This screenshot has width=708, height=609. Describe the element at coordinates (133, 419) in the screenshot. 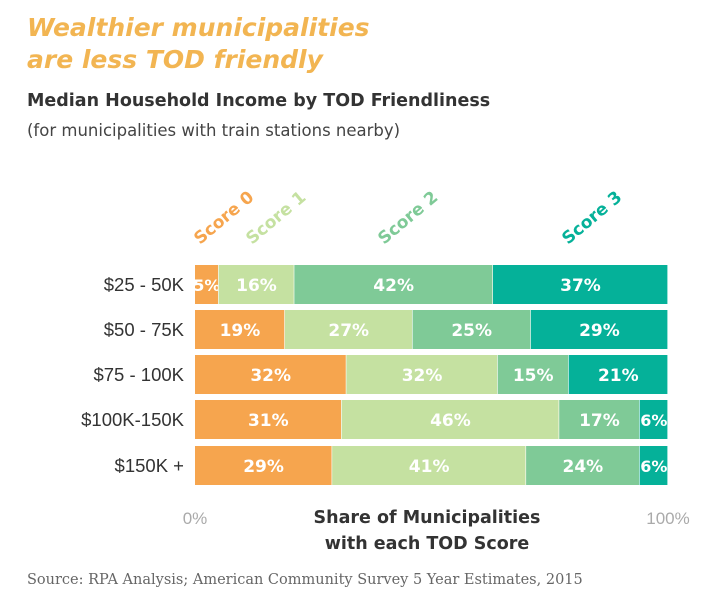

I see `category-label: $100K-150K` at that location.